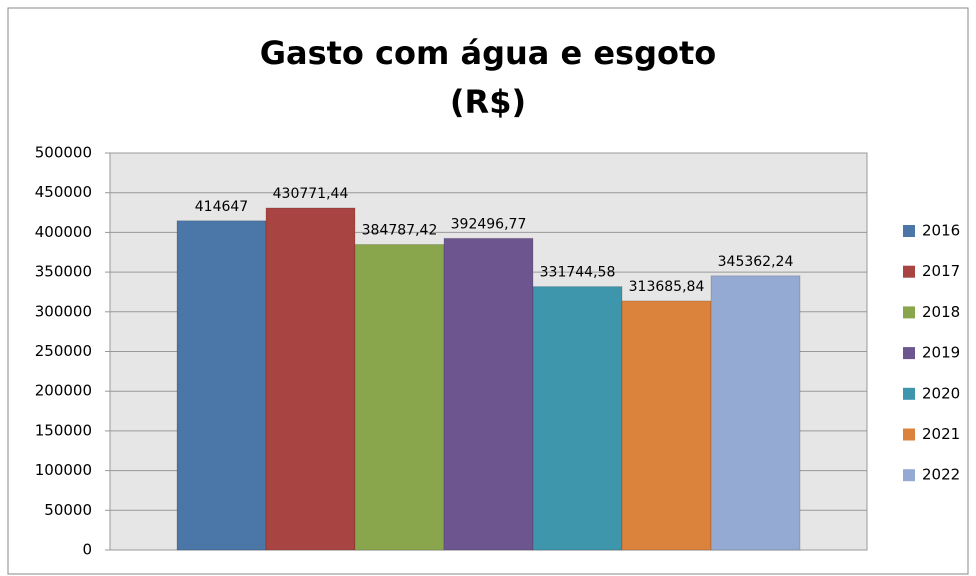  I want to click on legend-label: 2019, so click(941, 353).